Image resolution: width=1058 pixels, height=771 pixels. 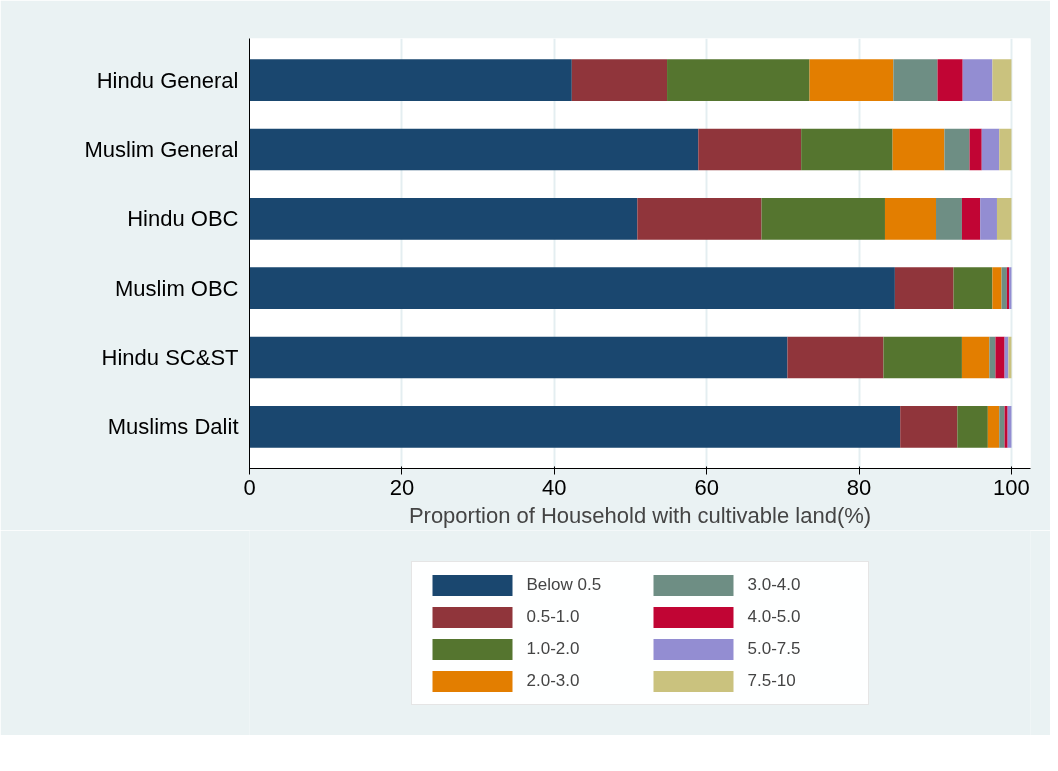 I want to click on legend-label: 1.0-2.0, so click(x=553, y=648).